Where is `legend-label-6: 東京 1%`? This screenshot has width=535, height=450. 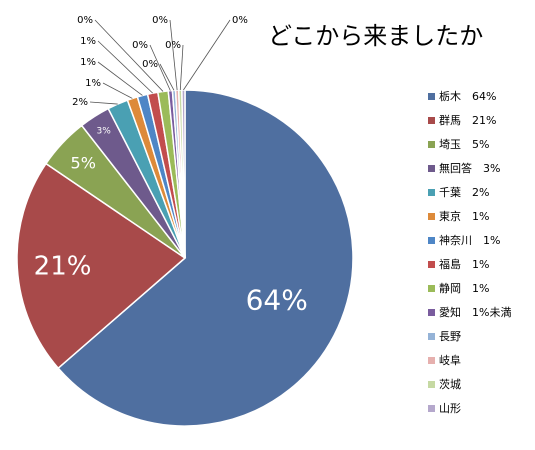
legend-label-6: 東京 1% is located at coordinates (464, 216).